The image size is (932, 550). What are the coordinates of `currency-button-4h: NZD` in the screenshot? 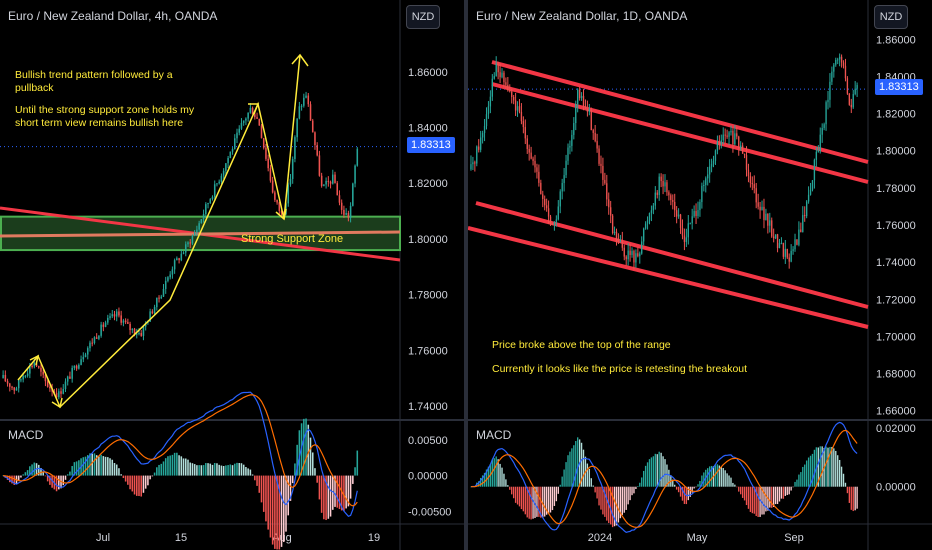 It's located at (423, 17).